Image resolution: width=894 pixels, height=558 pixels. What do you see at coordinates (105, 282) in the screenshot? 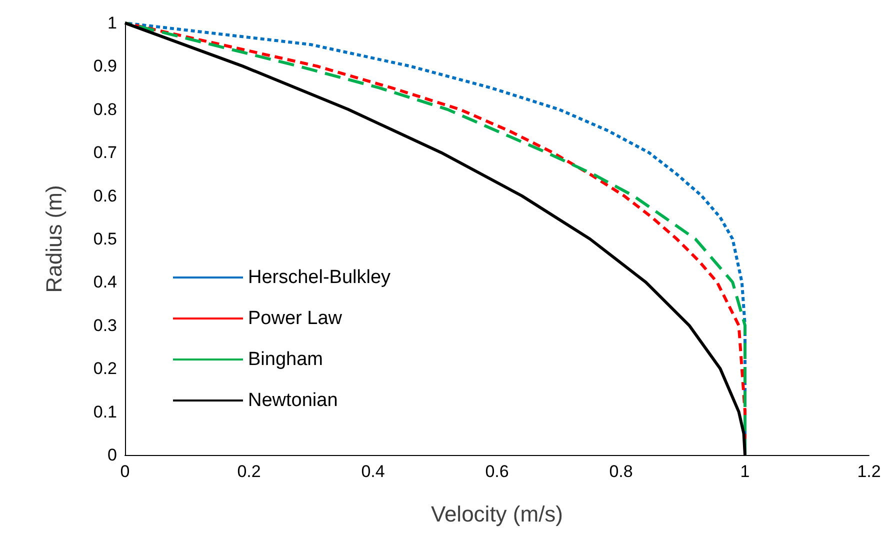
I see `y-tick-label: 0.4` at bounding box center [105, 282].